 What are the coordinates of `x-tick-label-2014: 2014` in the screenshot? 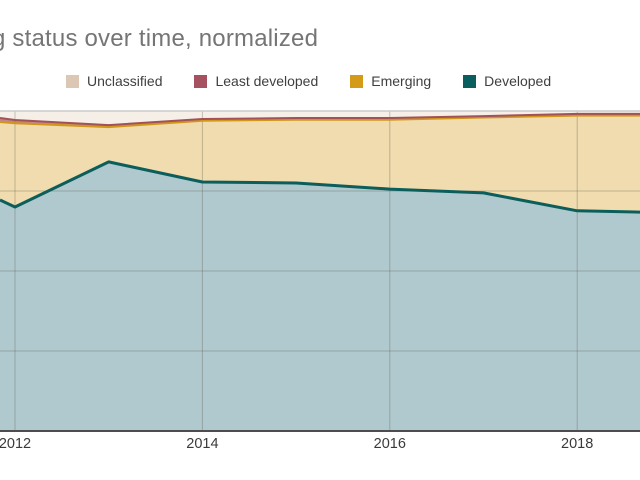 It's located at (202, 444).